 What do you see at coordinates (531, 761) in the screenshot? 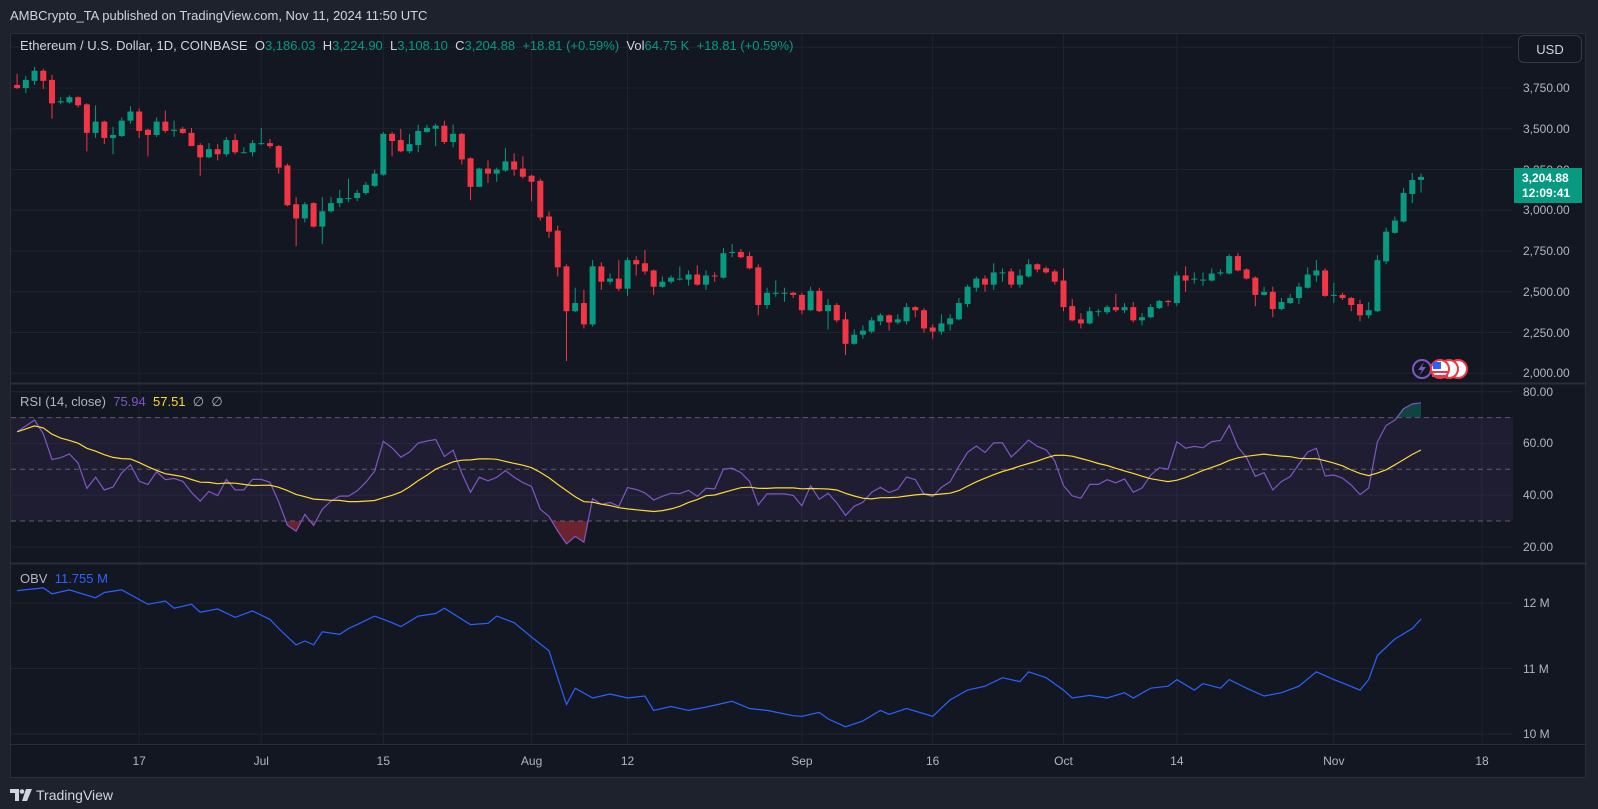
I see `time-axis-label: Aug` at bounding box center [531, 761].